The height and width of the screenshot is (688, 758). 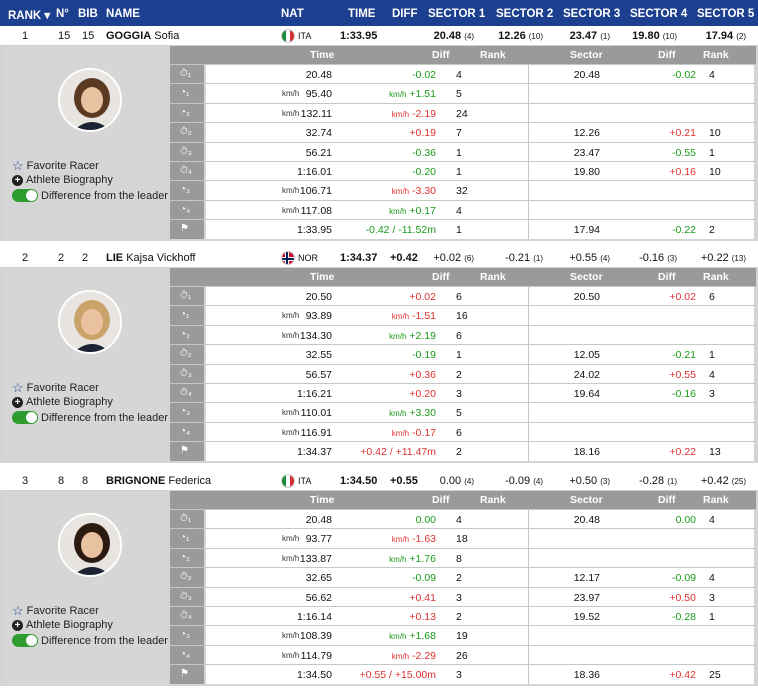 I want to click on racer-firstname: Federica, so click(x=190, y=481).